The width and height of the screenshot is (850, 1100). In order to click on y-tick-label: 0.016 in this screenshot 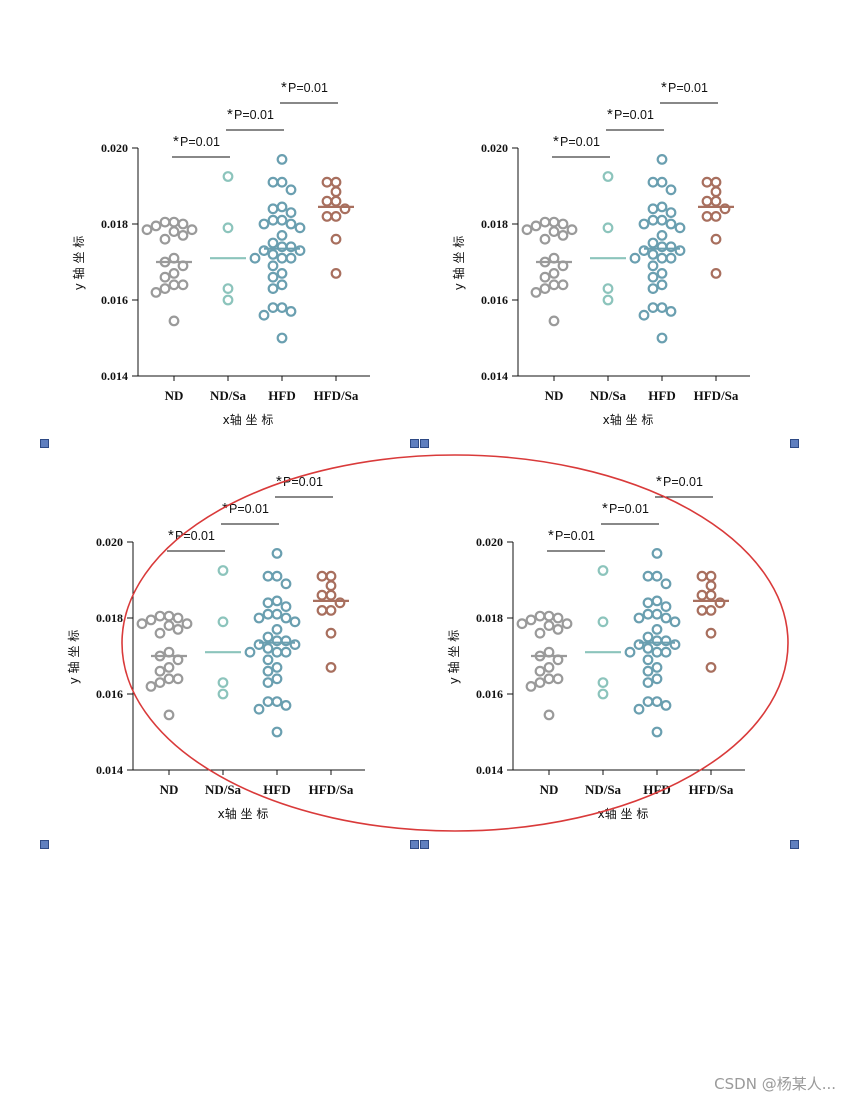, I will do `click(114, 300)`.